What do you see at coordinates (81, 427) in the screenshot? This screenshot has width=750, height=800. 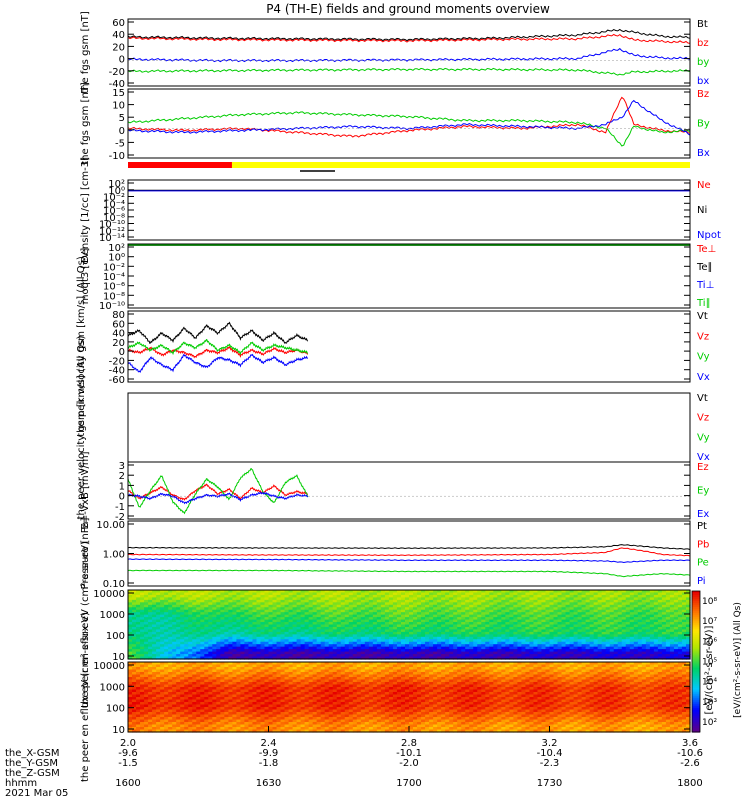 I see `y-axis-label: the peer velocity gsm [km/s] (All Qs)` at bounding box center [81, 427].